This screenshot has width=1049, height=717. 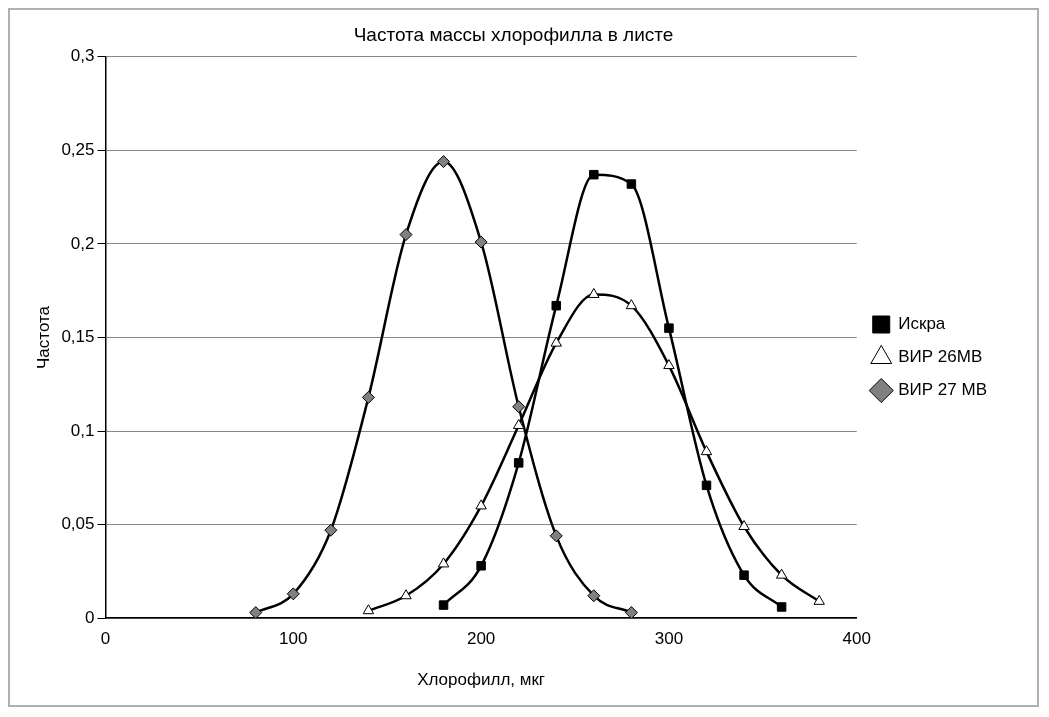 I want to click on x-tick-label: 200, so click(x=481, y=639).